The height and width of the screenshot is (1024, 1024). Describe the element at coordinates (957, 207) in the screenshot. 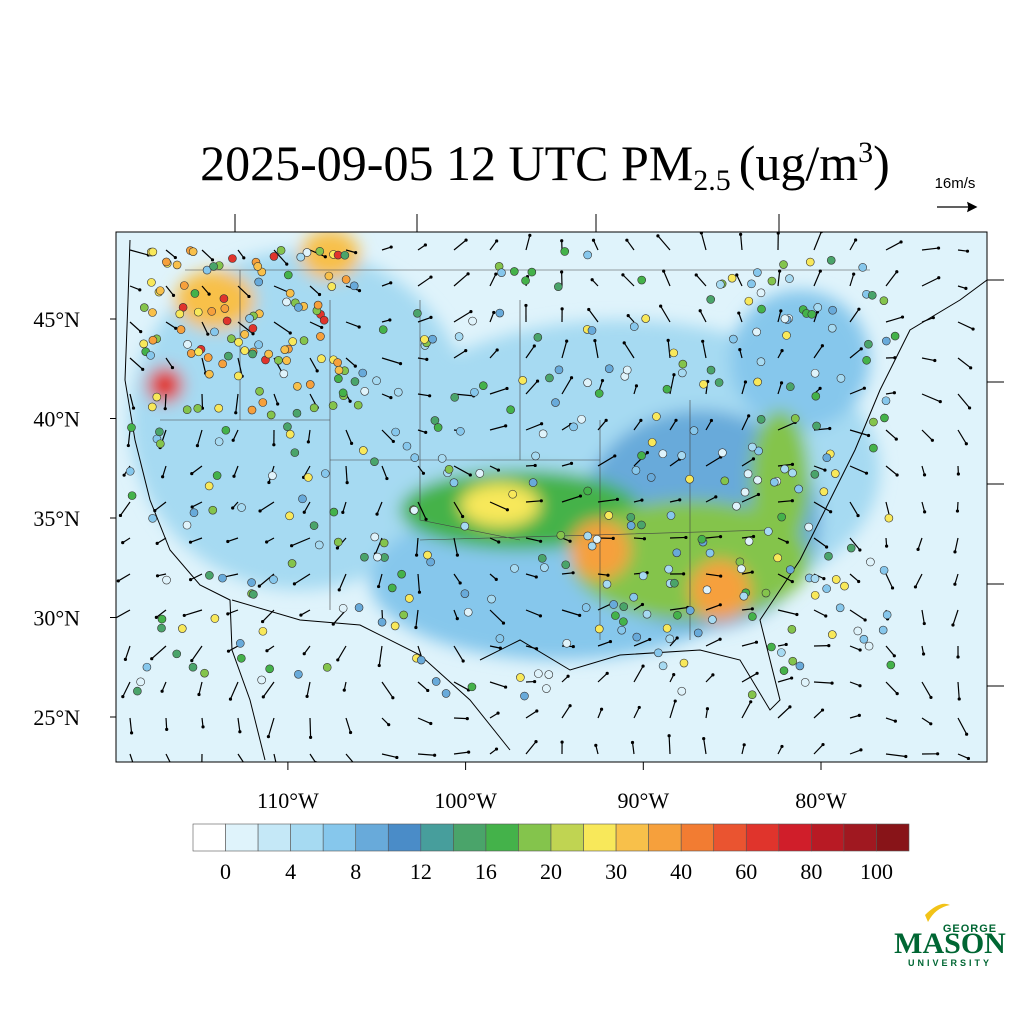

I see `reference-vector` at that location.